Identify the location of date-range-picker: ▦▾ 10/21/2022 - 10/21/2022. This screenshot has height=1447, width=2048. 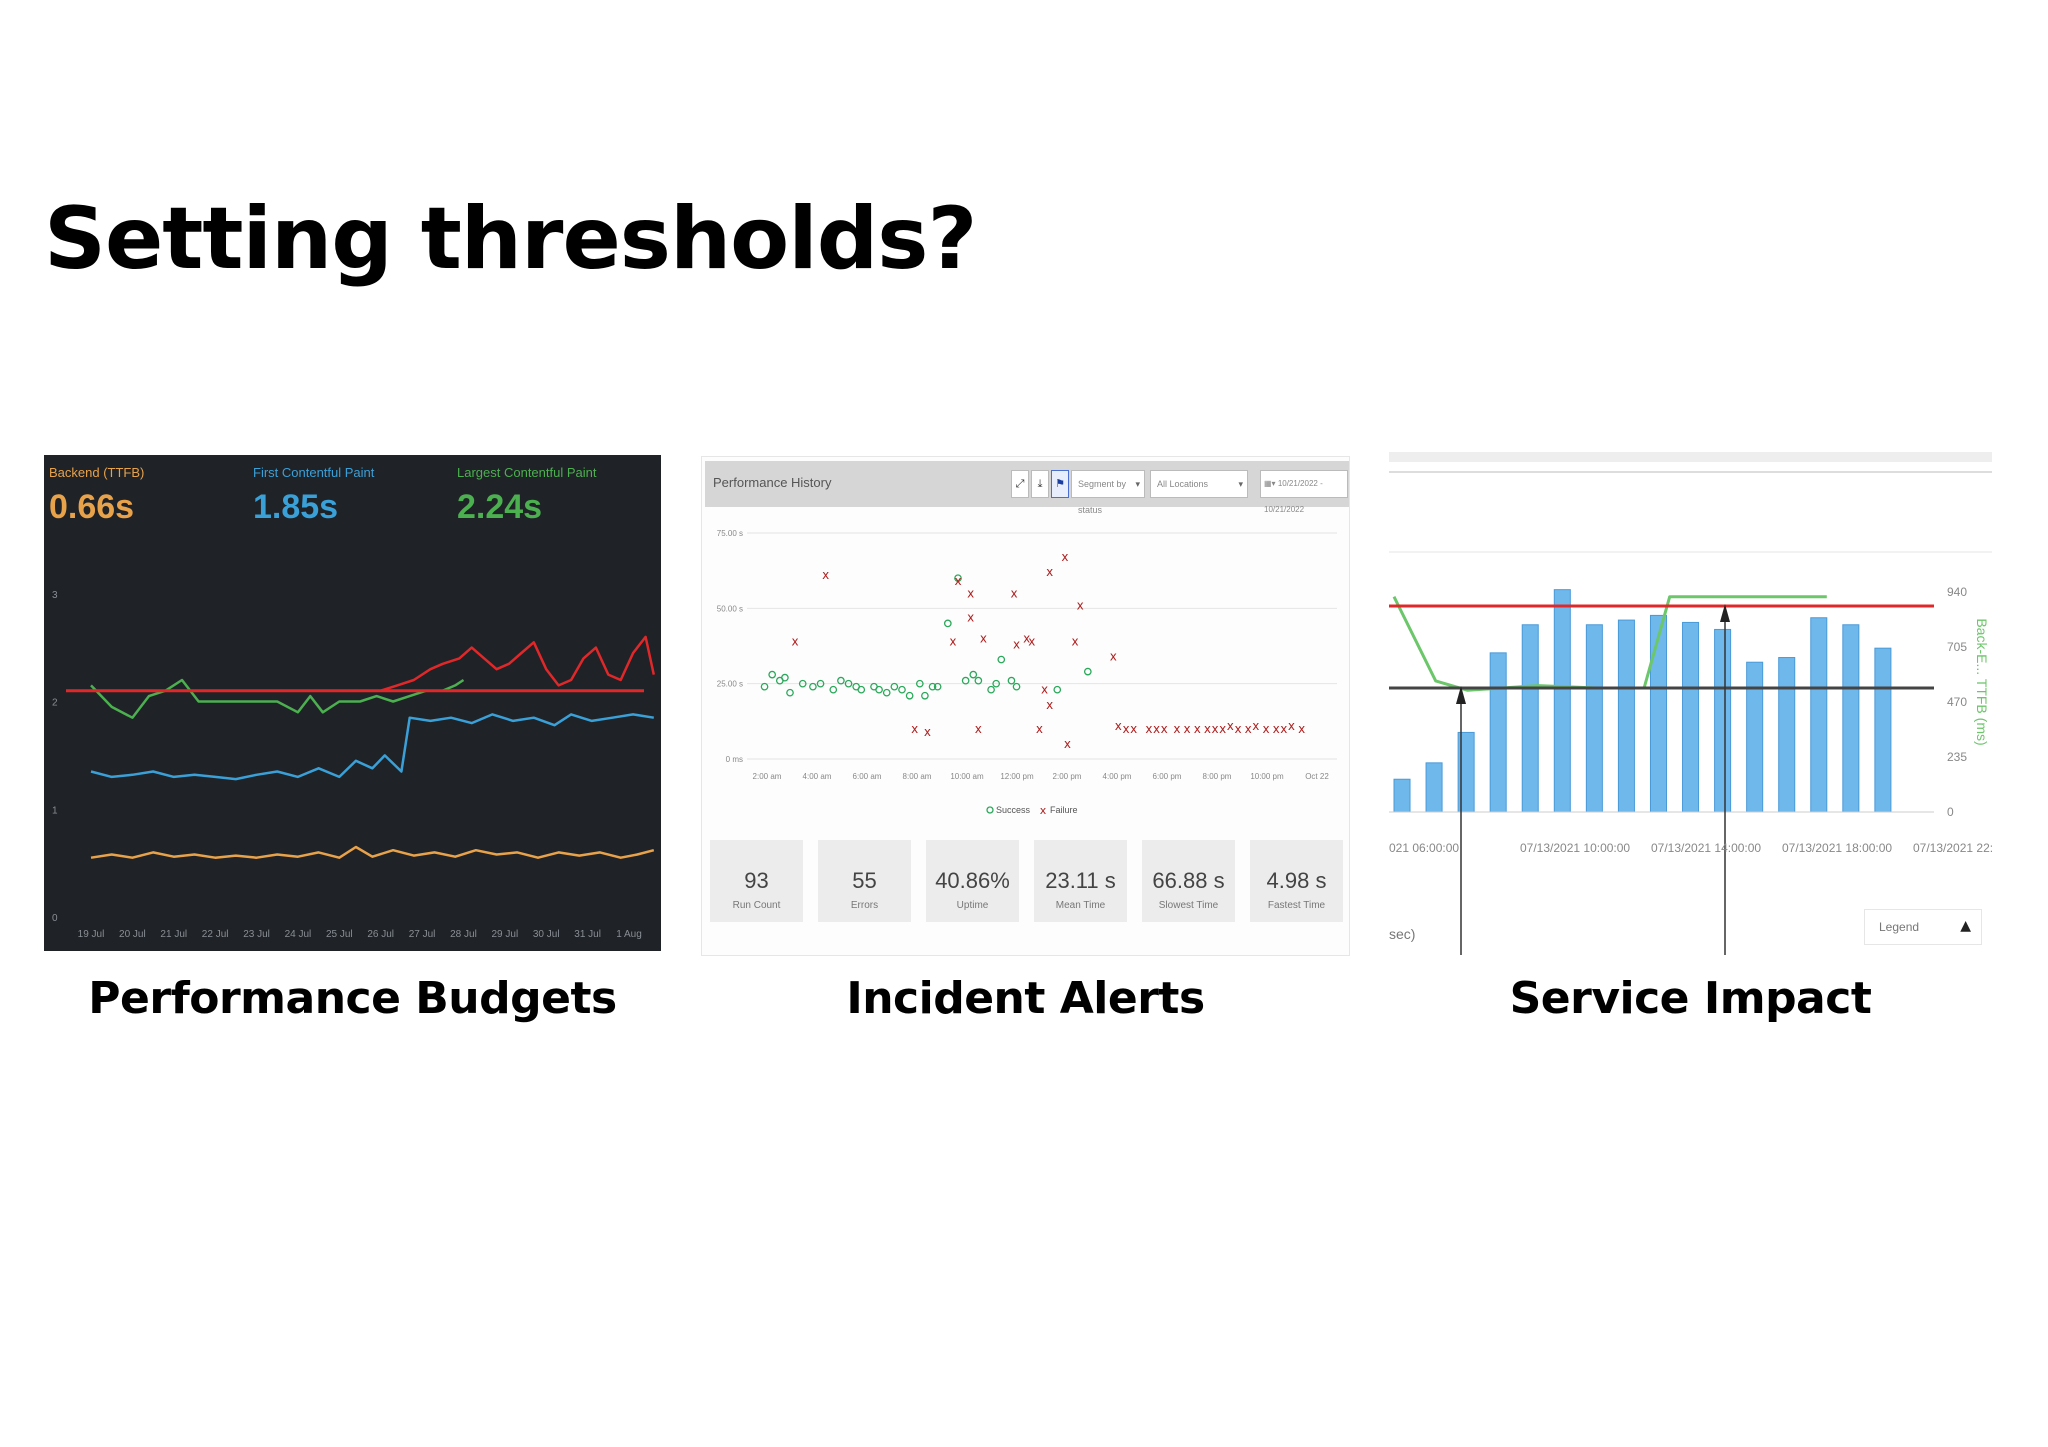
(1304, 492).